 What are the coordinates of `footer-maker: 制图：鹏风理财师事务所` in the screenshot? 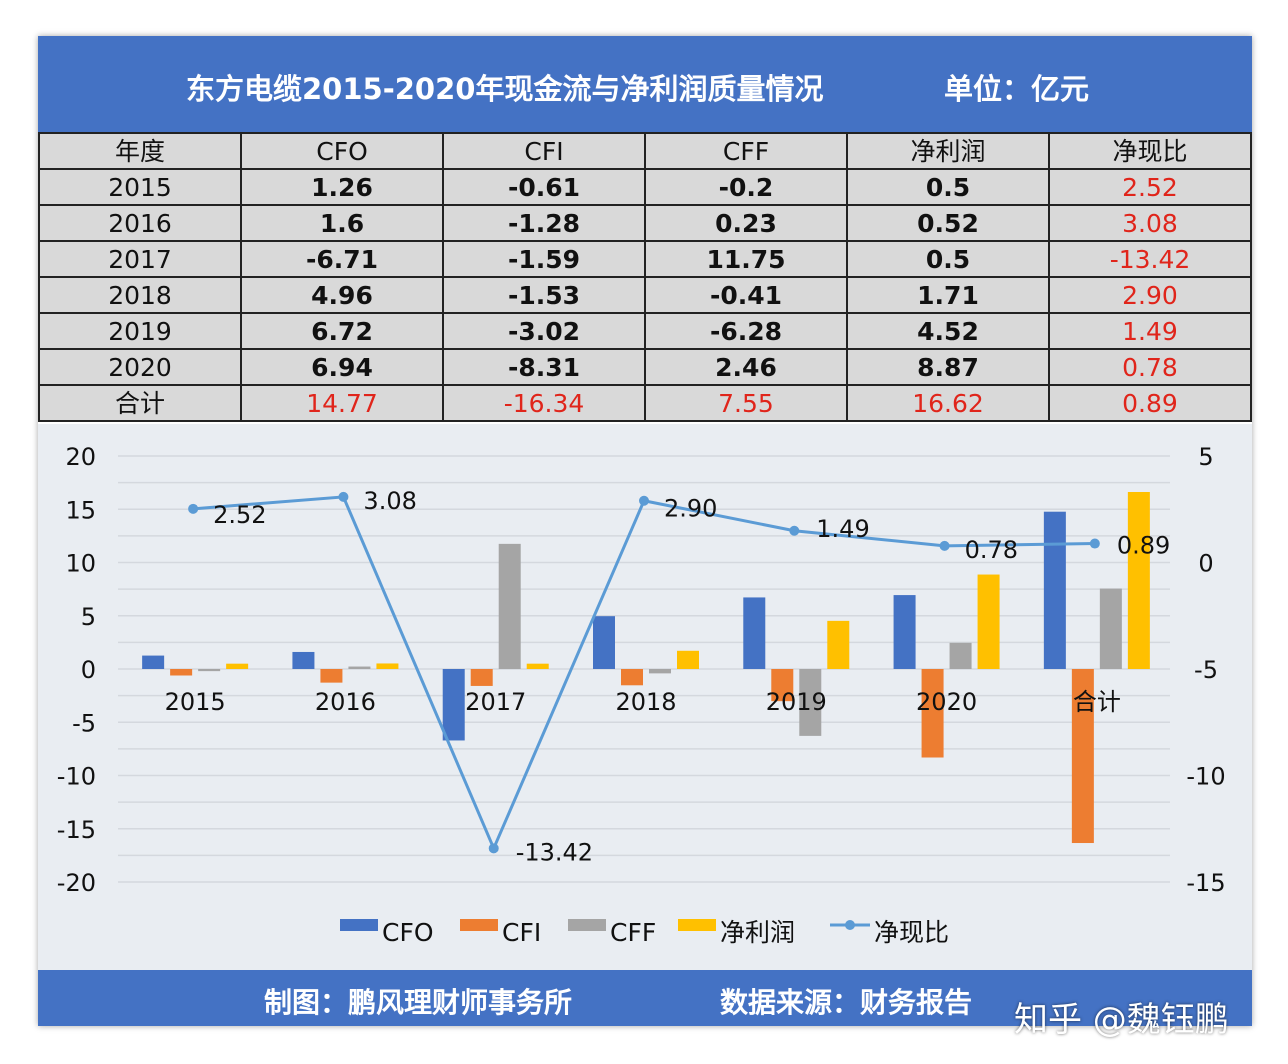 It's located at (418, 1002).